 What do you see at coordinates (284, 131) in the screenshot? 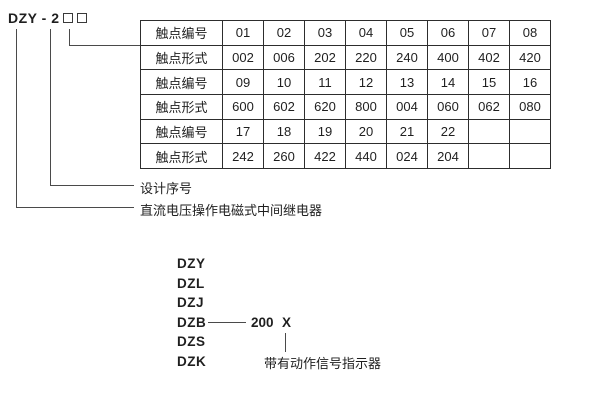
I see `table-cell: 18` at bounding box center [284, 131].